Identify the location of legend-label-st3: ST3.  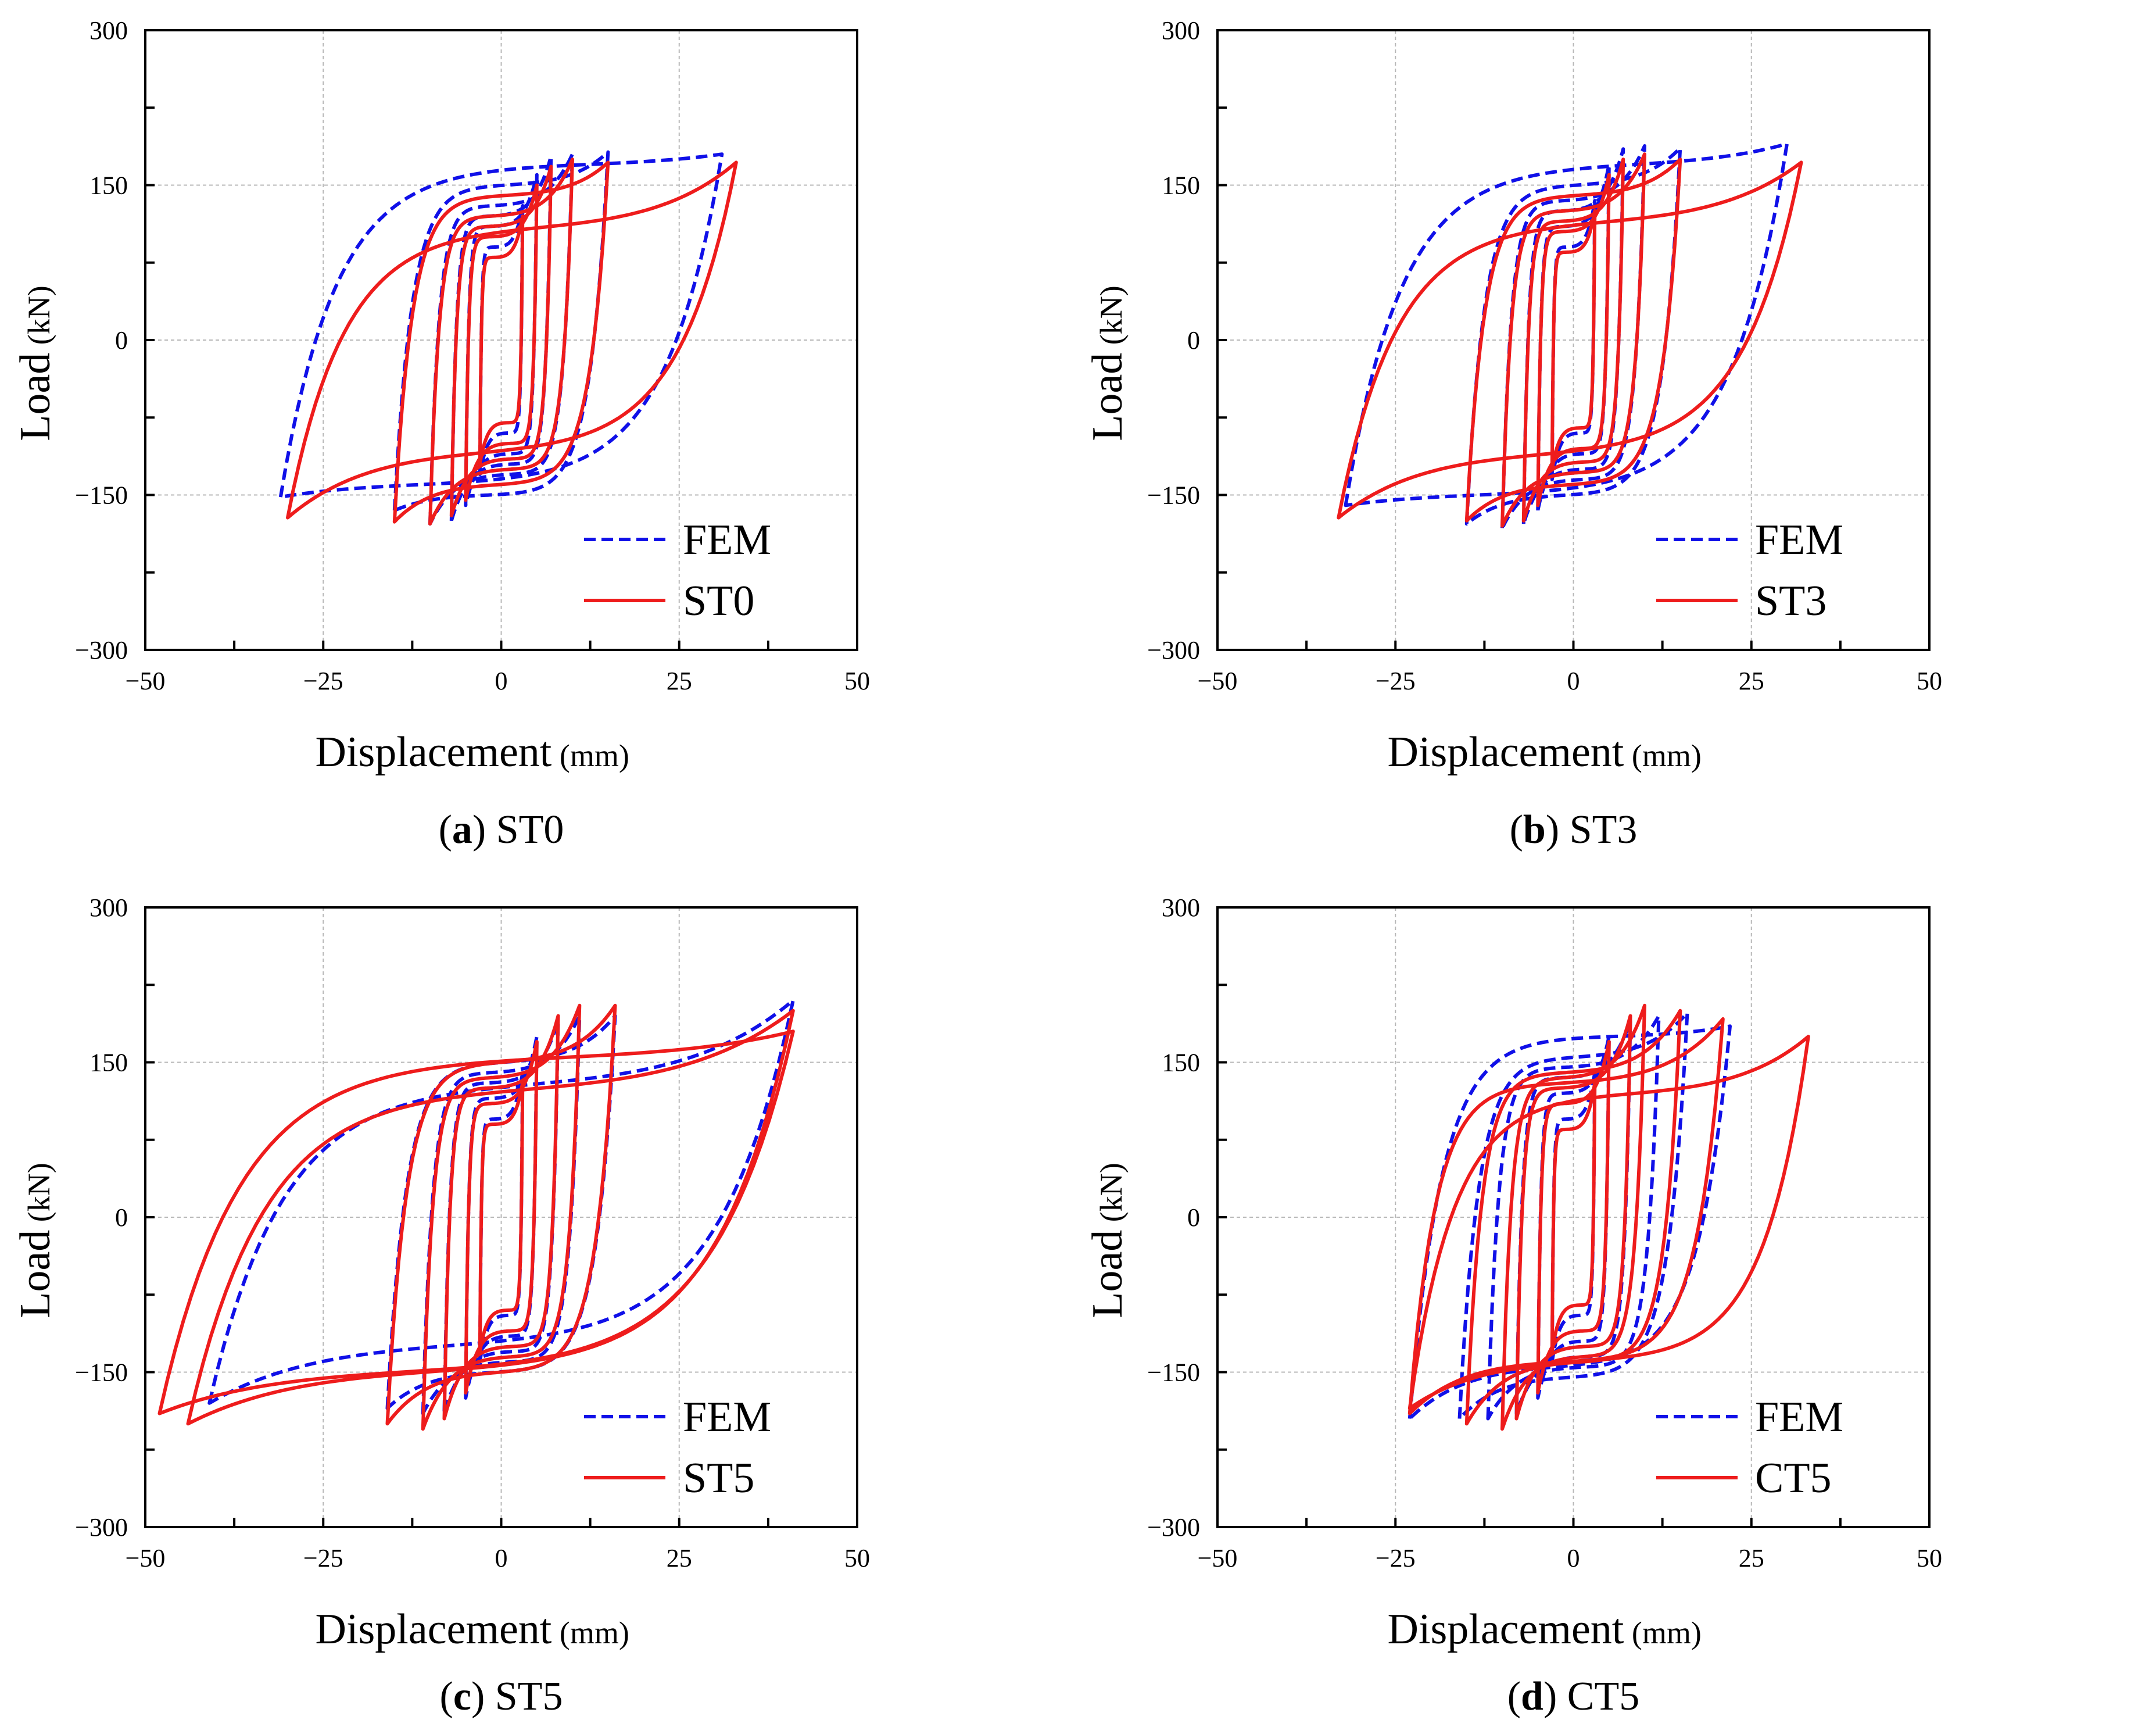
(1790, 601).